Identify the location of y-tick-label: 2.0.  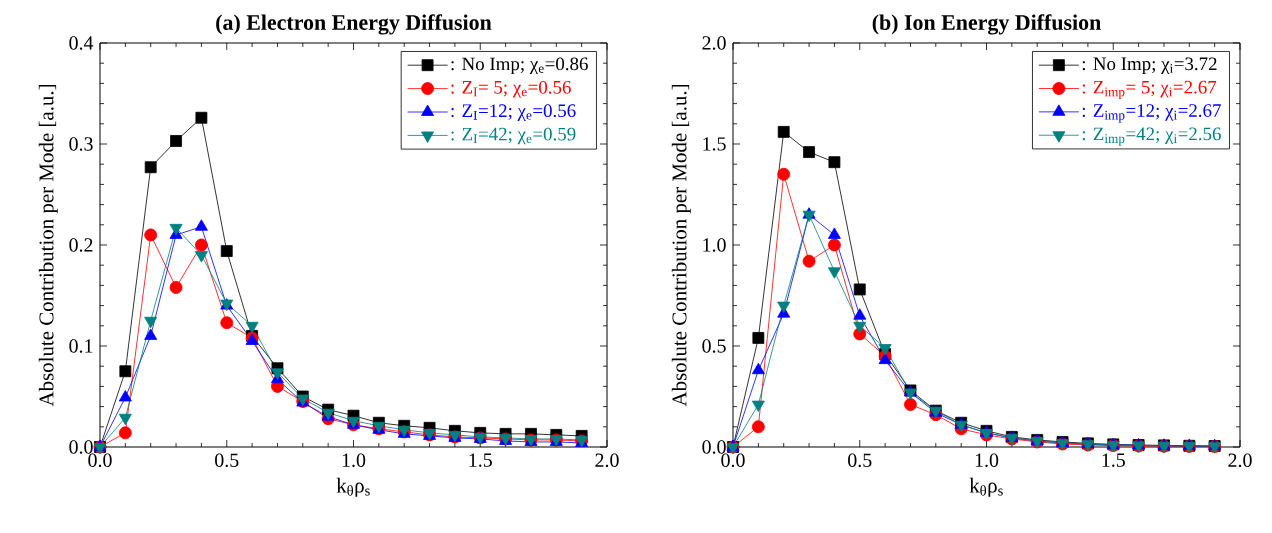
(714, 43).